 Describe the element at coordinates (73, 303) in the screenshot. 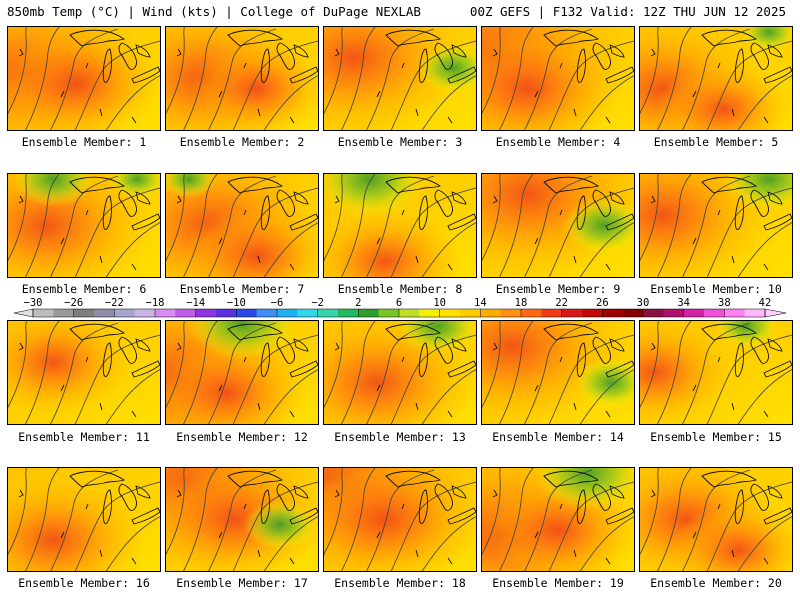

I see `colorbar-tick-label: −26` at that location.